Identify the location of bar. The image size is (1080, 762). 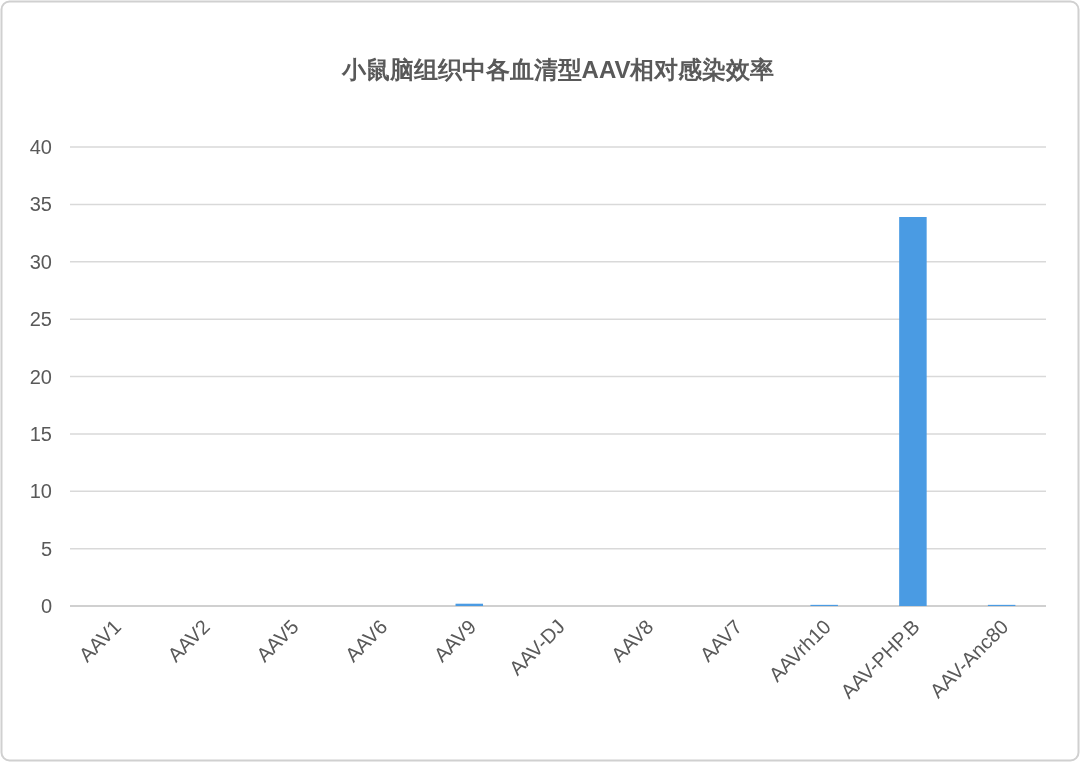
(913, 411).